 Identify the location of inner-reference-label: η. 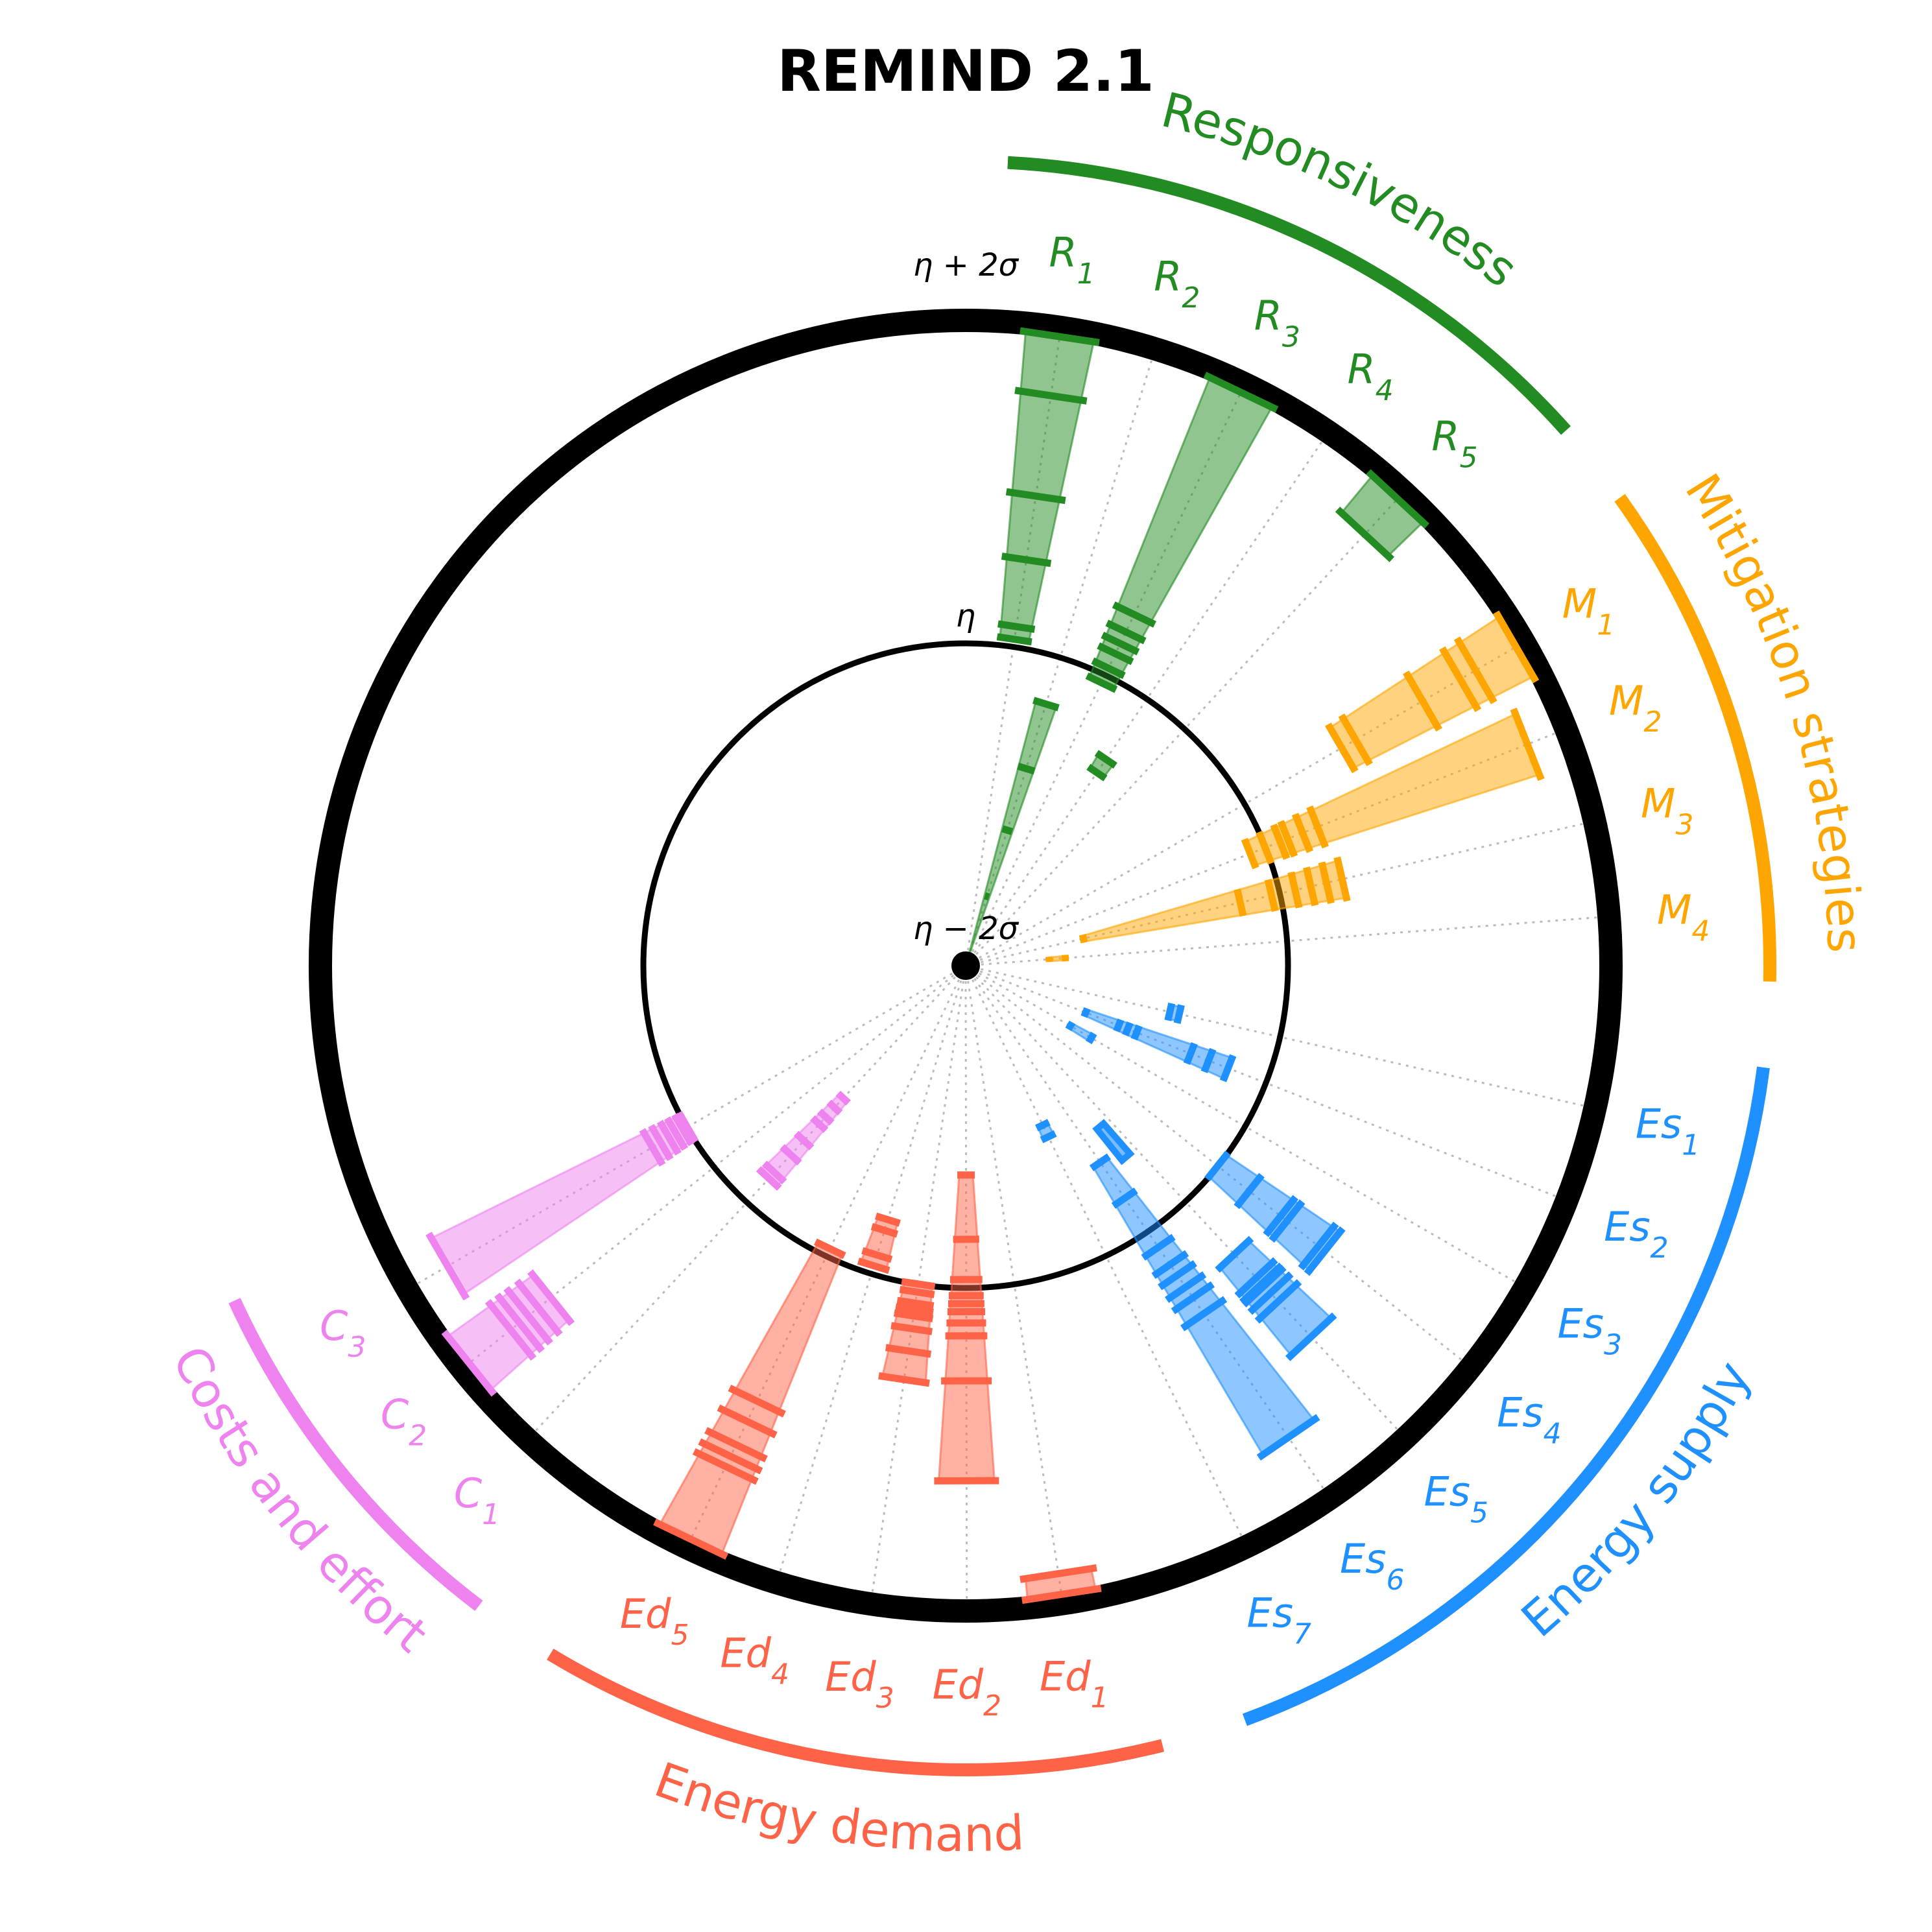
(965, 616).